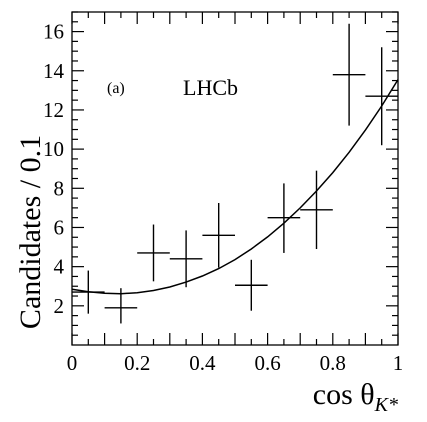  Describe the element at coordinates (53, 110) in the screenshot. I see `y-tick-label: 12` at that location.